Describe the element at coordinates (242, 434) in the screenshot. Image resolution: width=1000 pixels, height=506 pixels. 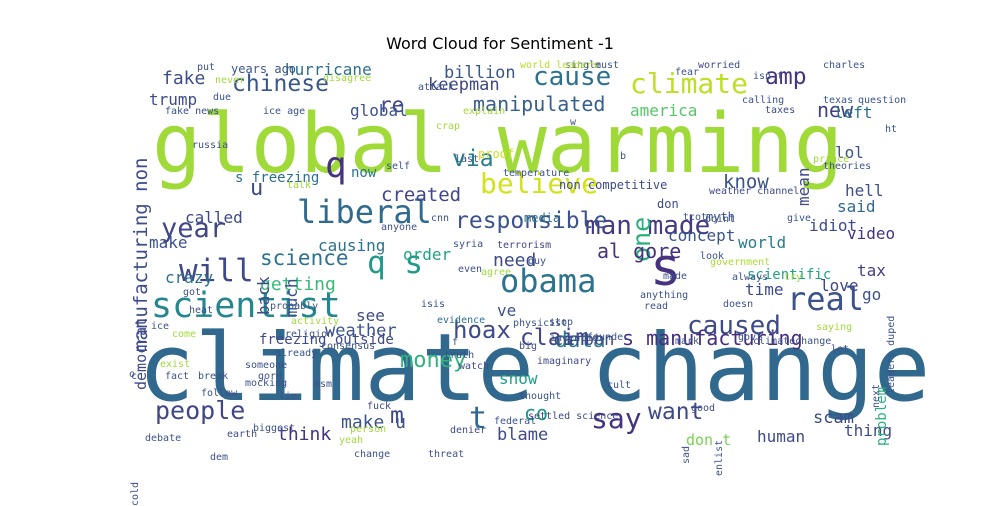
I see `word-earth: earth` at that location.